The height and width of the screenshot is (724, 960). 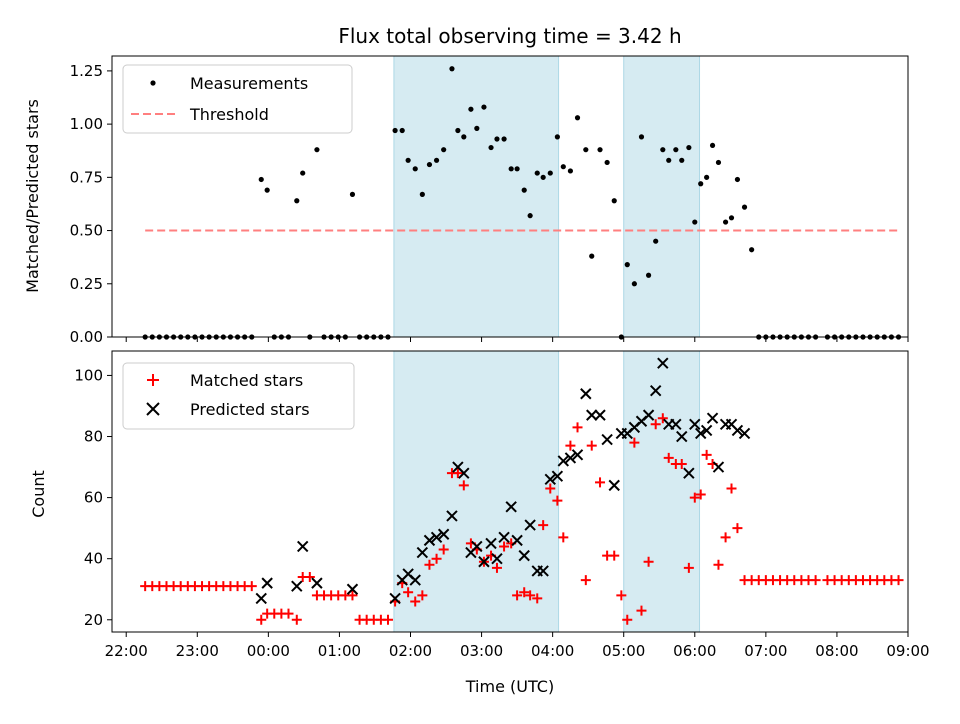 What do you see at coordinates (86, 124) in the screenshot?
I see `y-tick-label: 1.00` at bounding box center [86, 124].